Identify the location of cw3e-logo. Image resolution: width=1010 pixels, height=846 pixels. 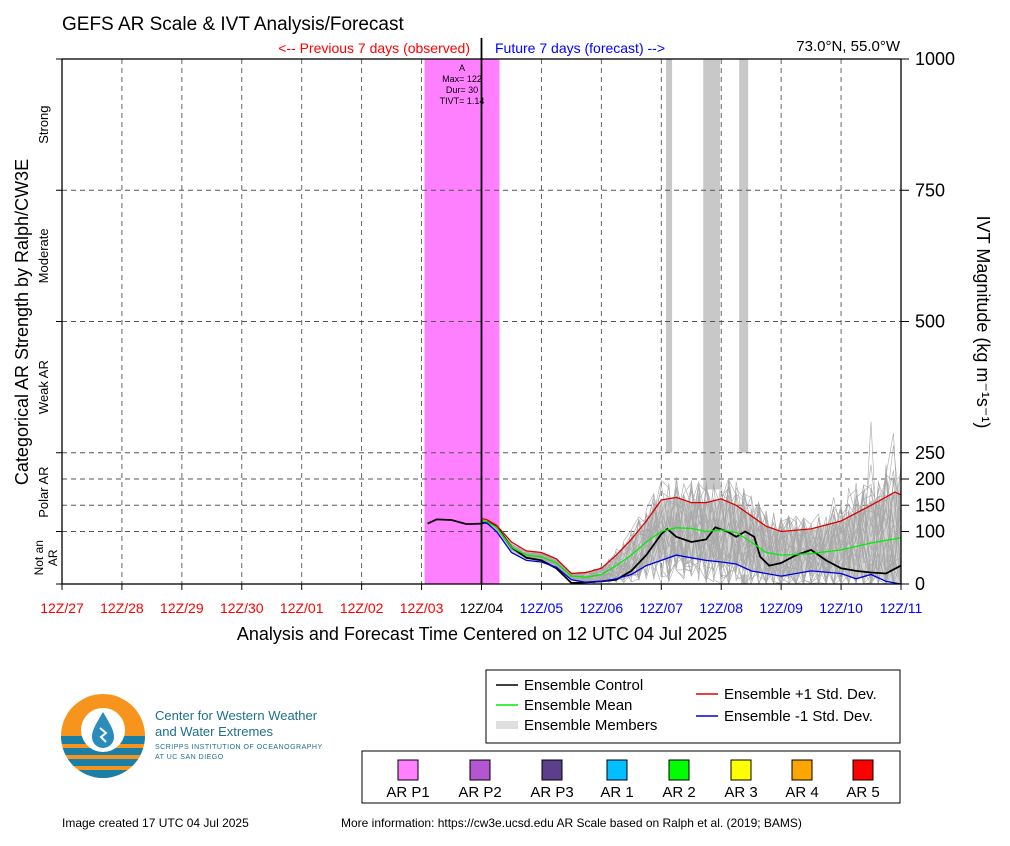
(103, 736).